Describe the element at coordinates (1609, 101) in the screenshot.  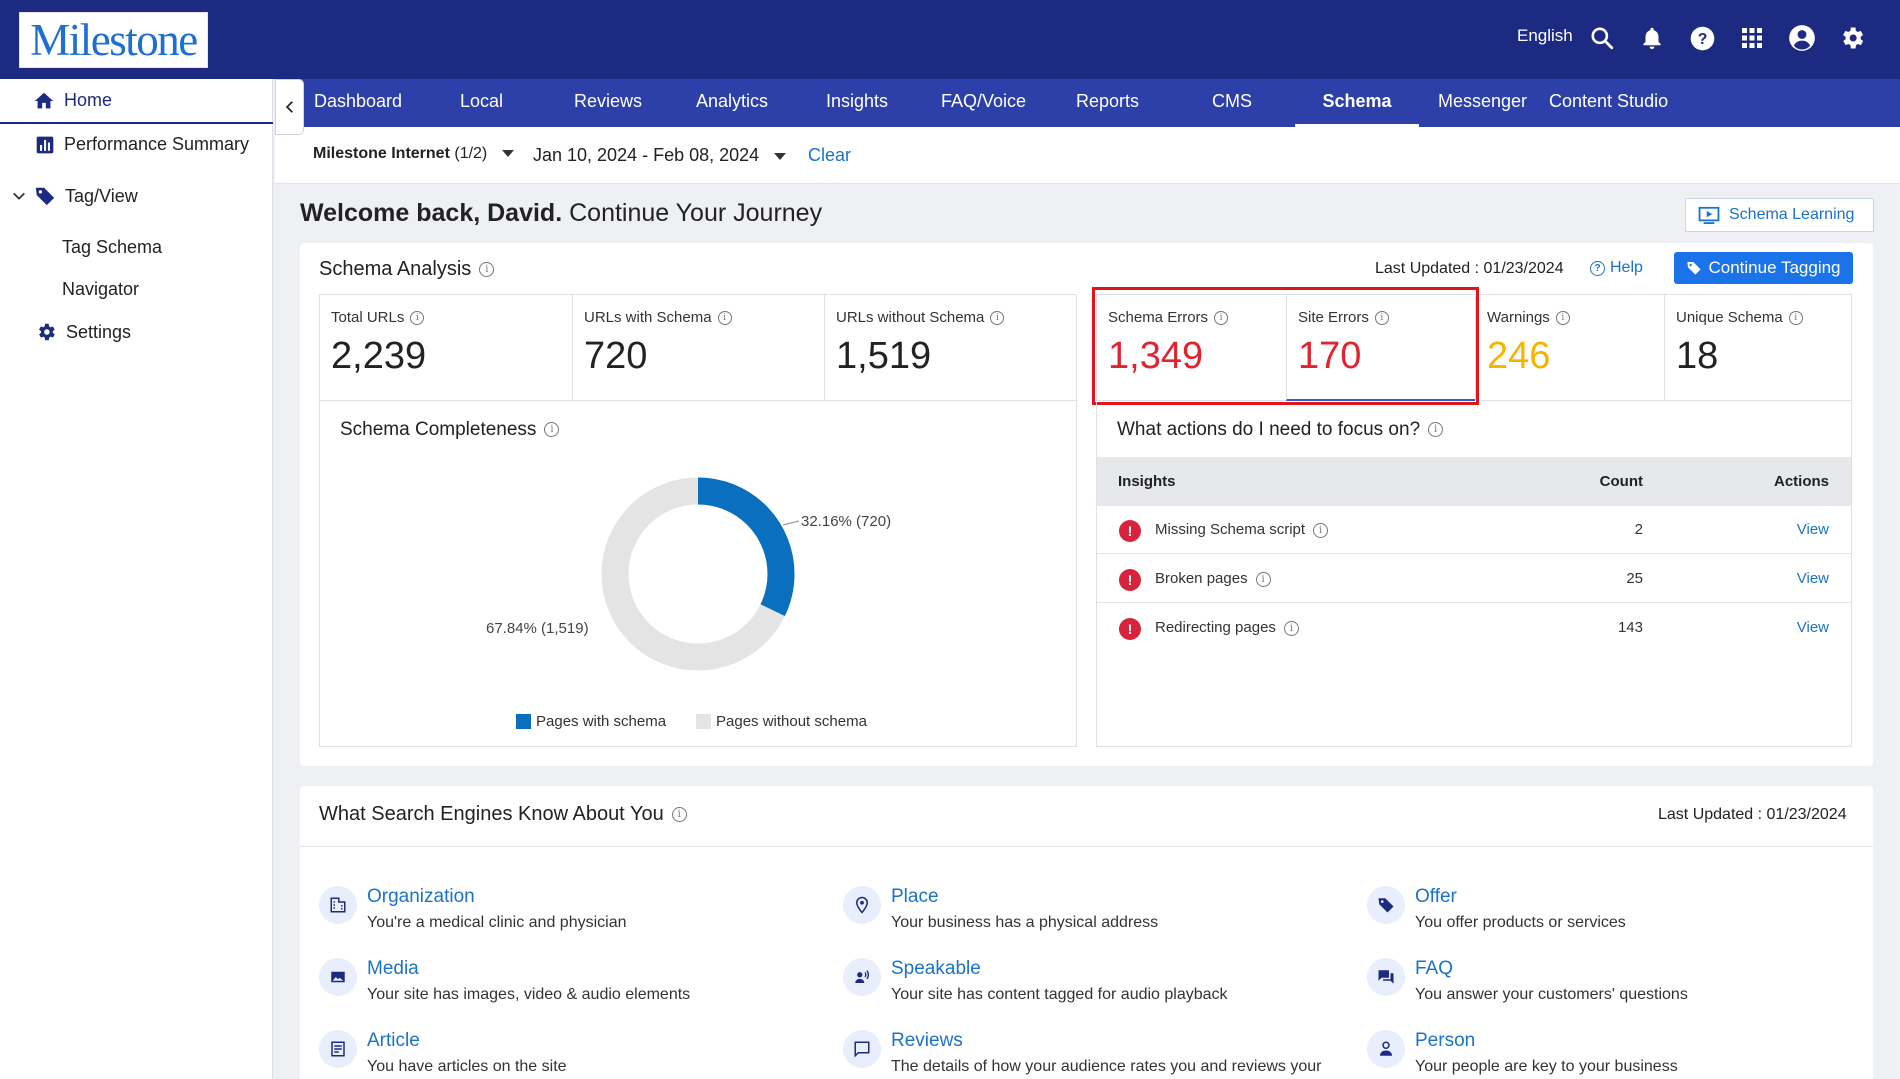
I see `tab-content-studio: Content Studio` at that location.